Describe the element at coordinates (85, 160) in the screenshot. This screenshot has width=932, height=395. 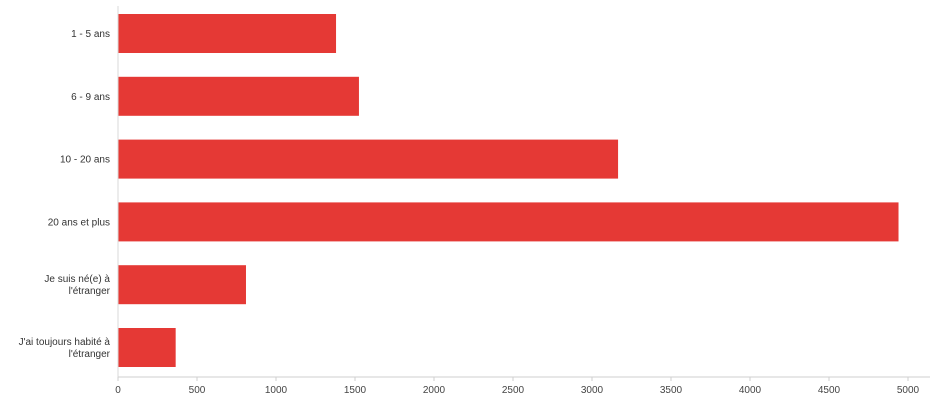
I see `category-label-3: 10 - 20 ans` at that location.